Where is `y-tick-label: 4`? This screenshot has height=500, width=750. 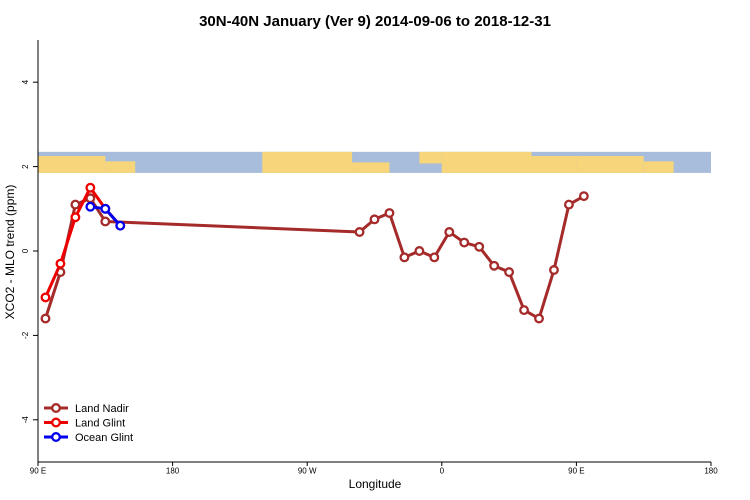
y-tick-label: 4 is located at coordinates (25, 81).